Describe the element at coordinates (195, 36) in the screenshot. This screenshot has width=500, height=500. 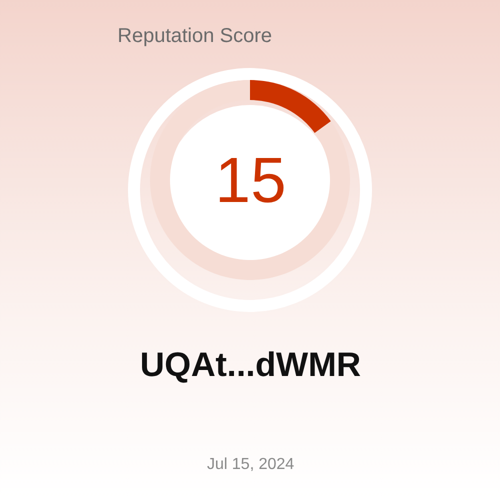
I see `chart-title: Reputation Score` at that location.